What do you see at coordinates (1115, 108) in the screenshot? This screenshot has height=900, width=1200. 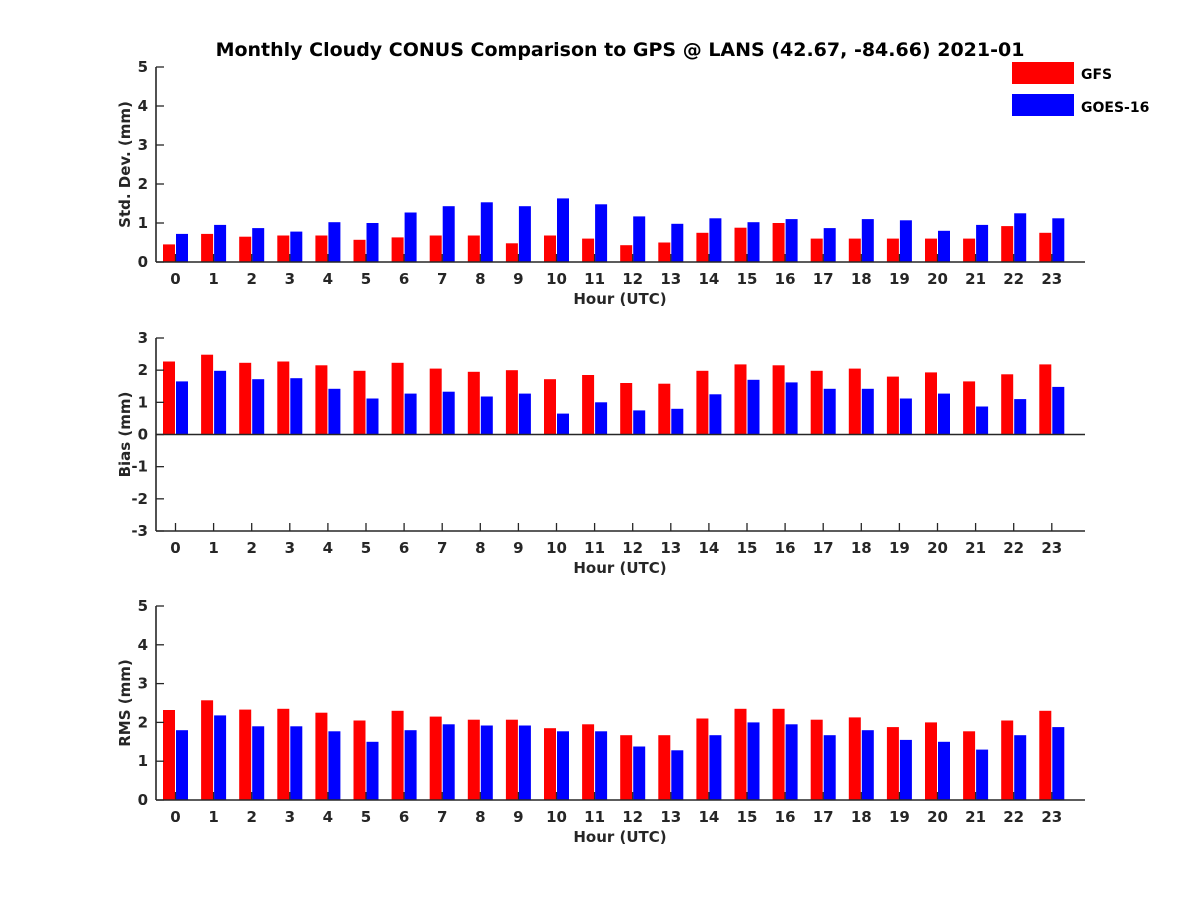 I see `legend-label-goes16: GOES-16` at bounding box center [1115, 108].